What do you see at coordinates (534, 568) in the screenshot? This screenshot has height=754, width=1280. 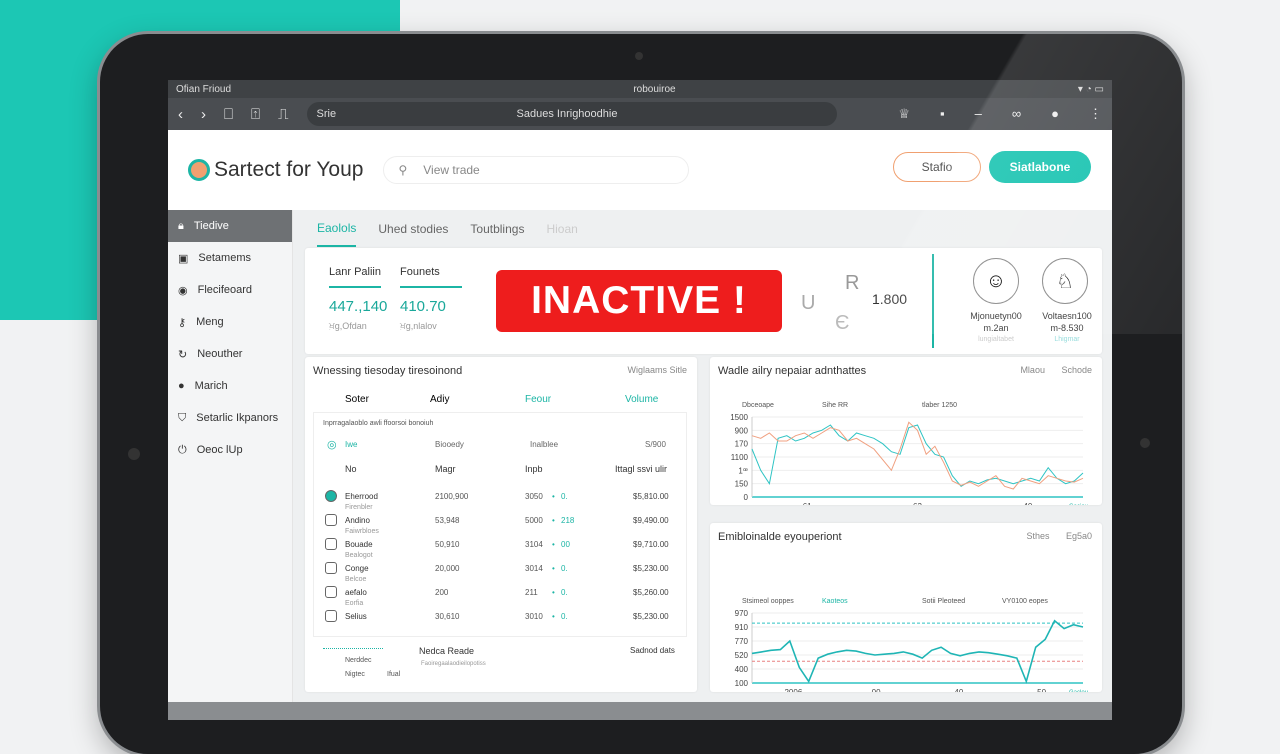 I see `row-value: 3014` at bounding box center [534, 568].